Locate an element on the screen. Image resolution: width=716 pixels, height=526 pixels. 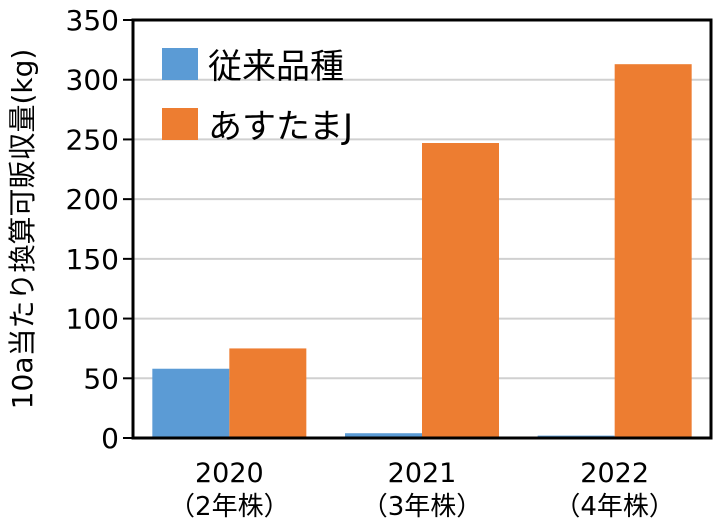
bar-conventional-2021 is located at coordinates (383, 435).